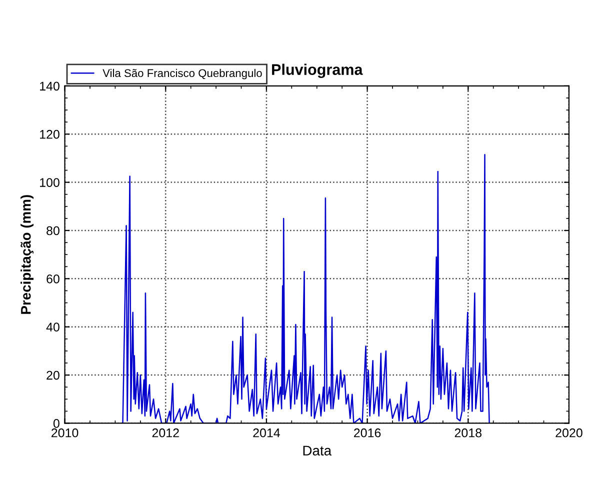 The height and width of the screenshot is (491, 589). What do you see at coordinates (317, 451) in the screenshot?
I see `x-axis-title: Data` at bounding box center [317, 451].